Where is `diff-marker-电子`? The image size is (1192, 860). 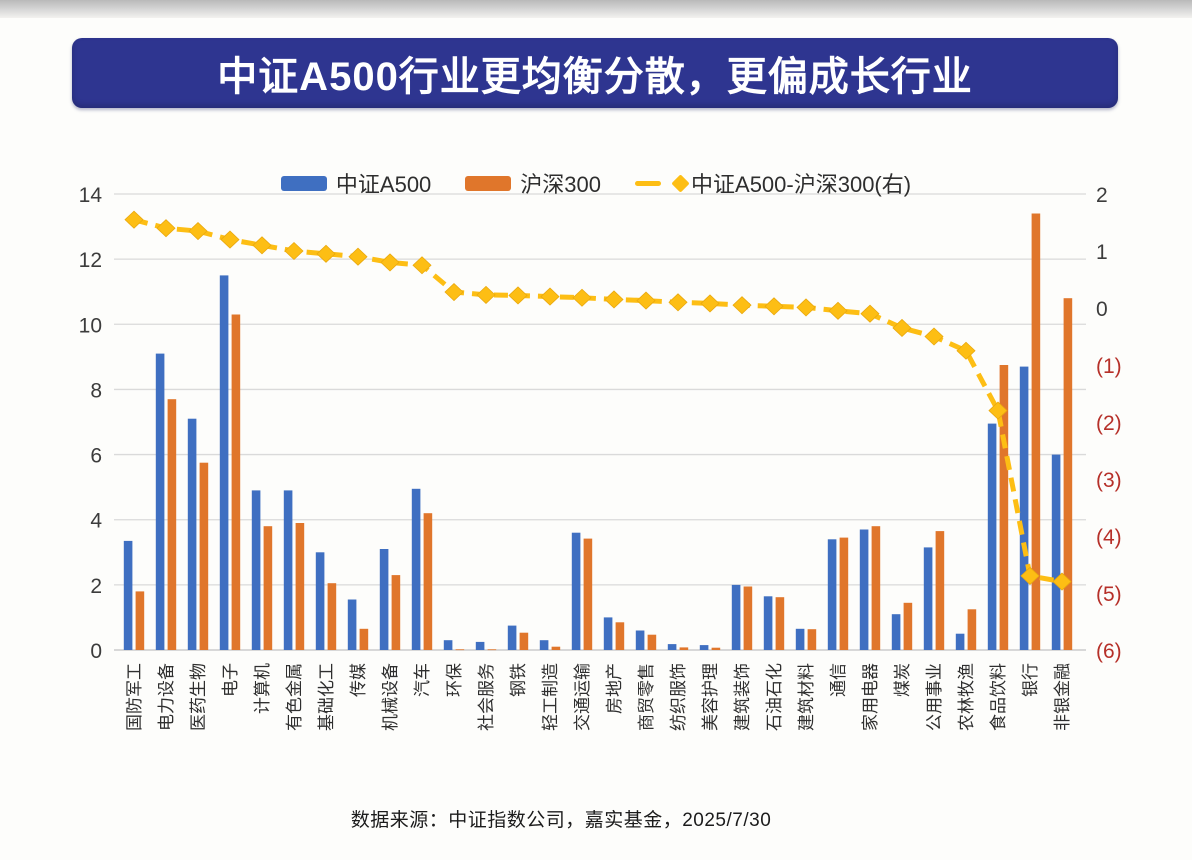
diff-marker-电子 is located at coordinates (230, 239).